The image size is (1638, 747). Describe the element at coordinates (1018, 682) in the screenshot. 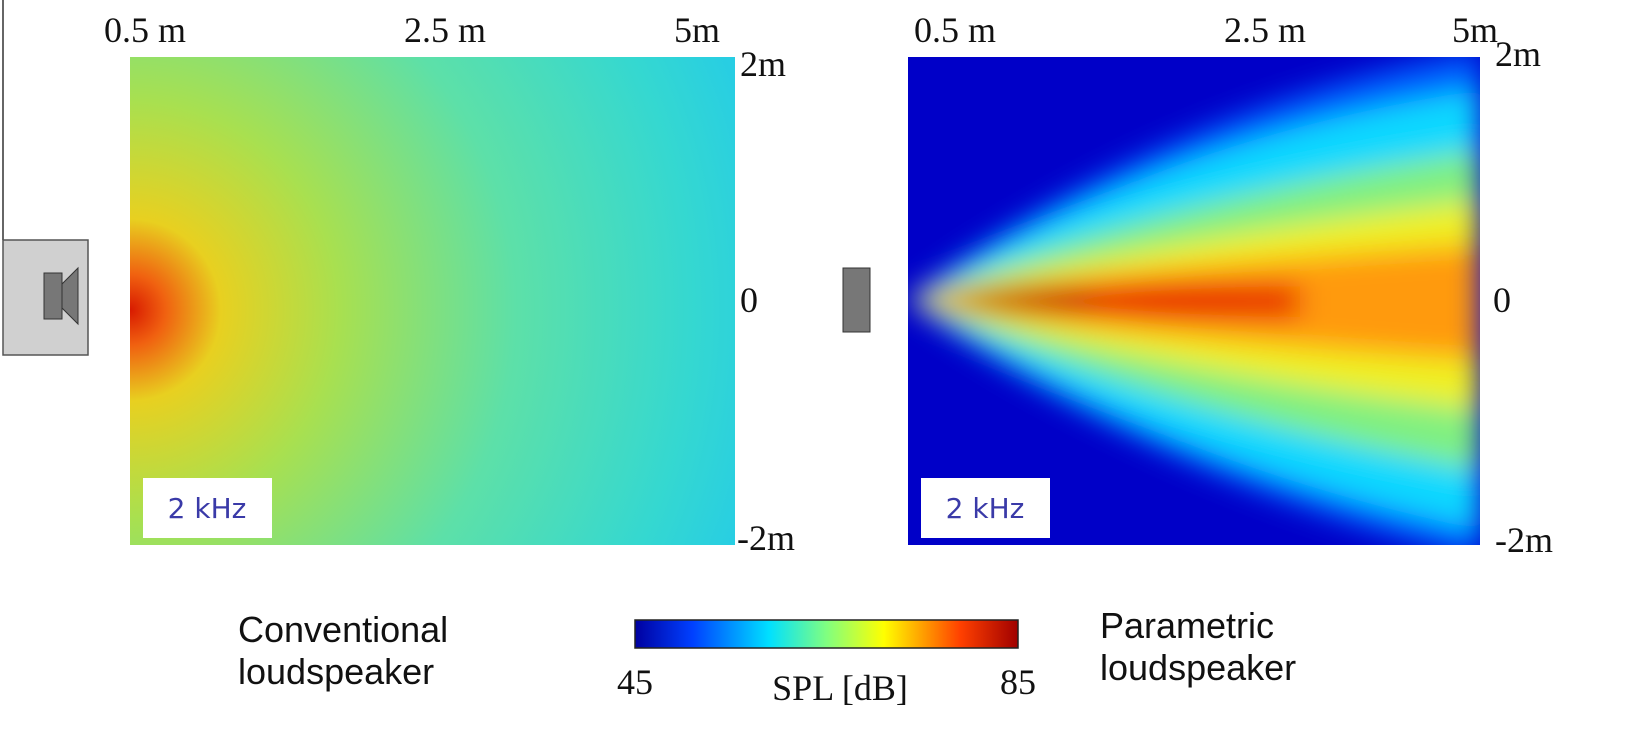

I see `colorbar-max: 85` at that location.